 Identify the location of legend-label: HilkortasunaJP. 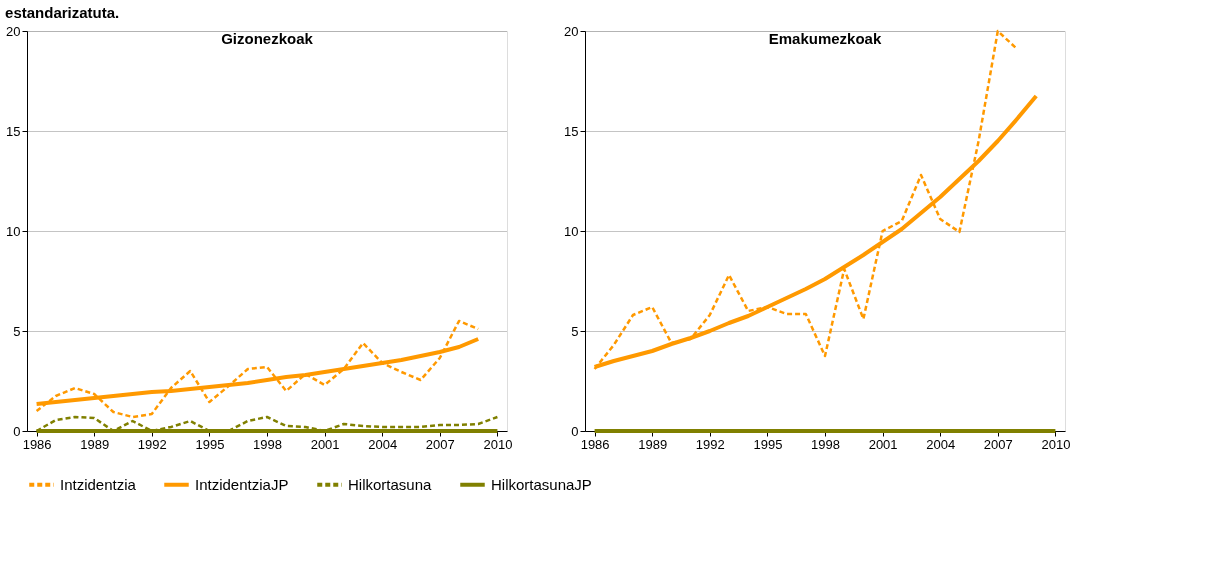
(541, 484).